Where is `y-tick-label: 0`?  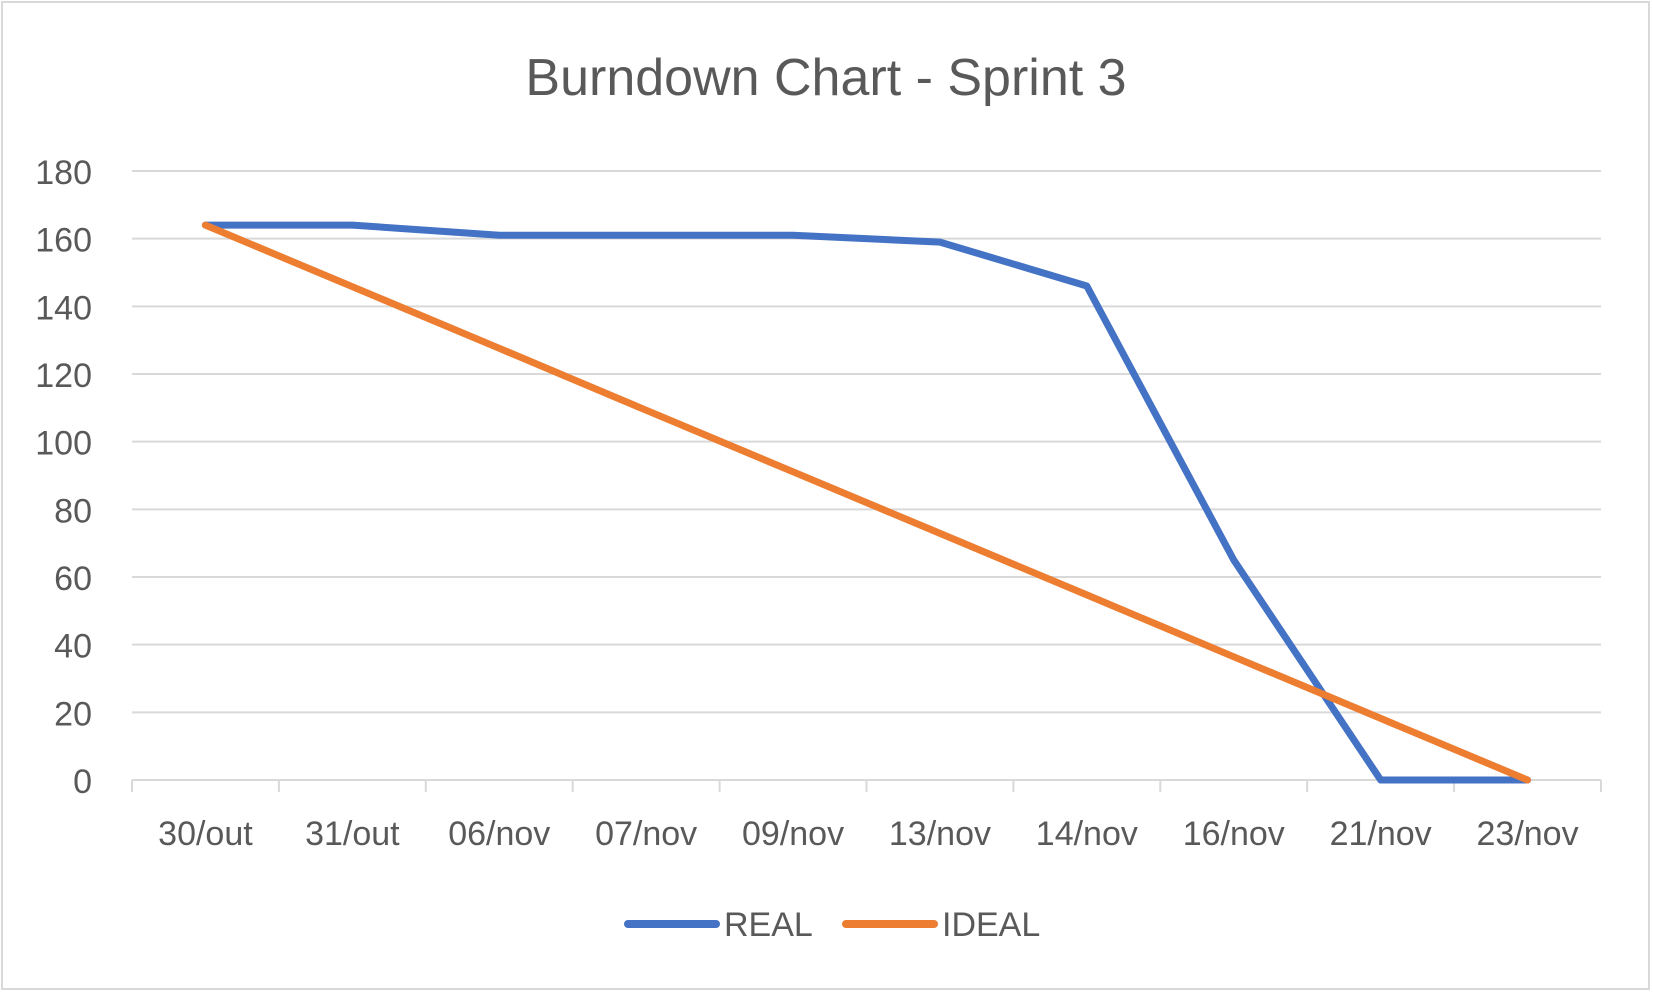
y-tick-label: 0 is located at coordinates (82, 782).